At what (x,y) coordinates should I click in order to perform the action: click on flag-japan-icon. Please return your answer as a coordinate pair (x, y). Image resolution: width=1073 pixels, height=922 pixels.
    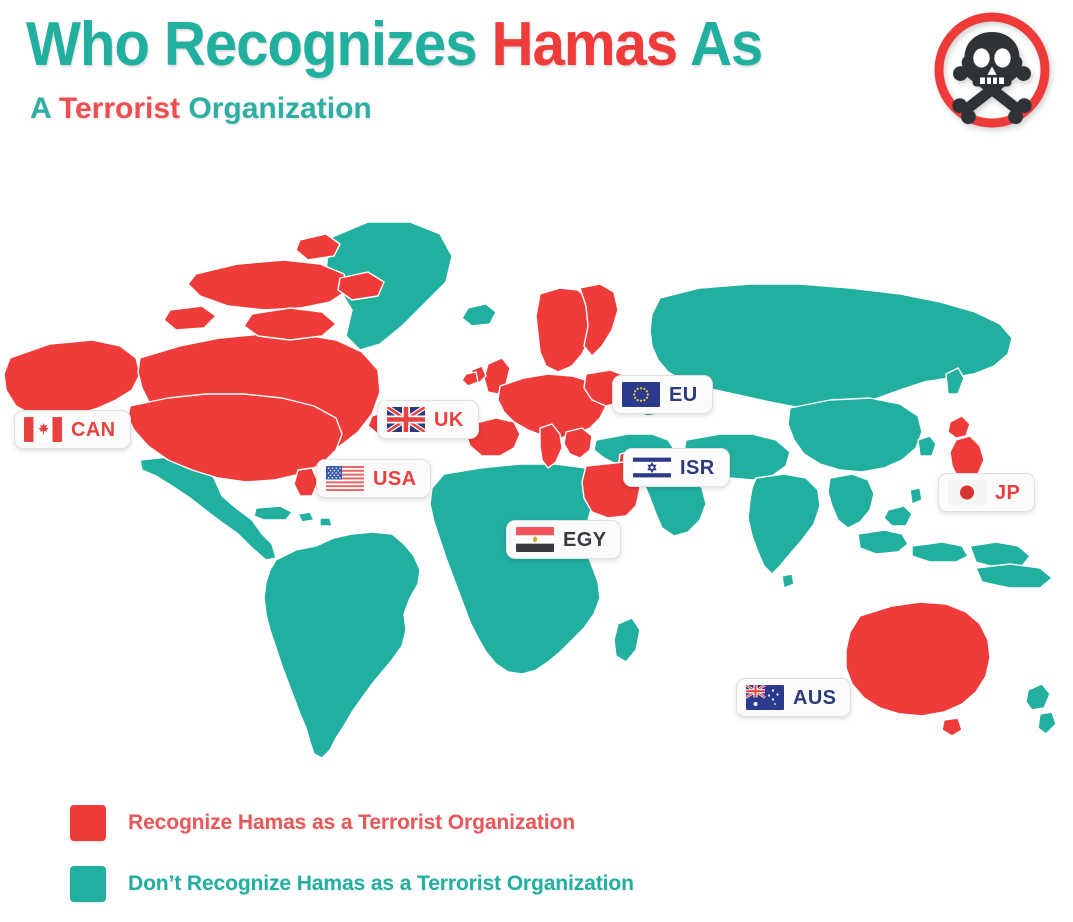
    Looking at the image, I should click on (967, 492).